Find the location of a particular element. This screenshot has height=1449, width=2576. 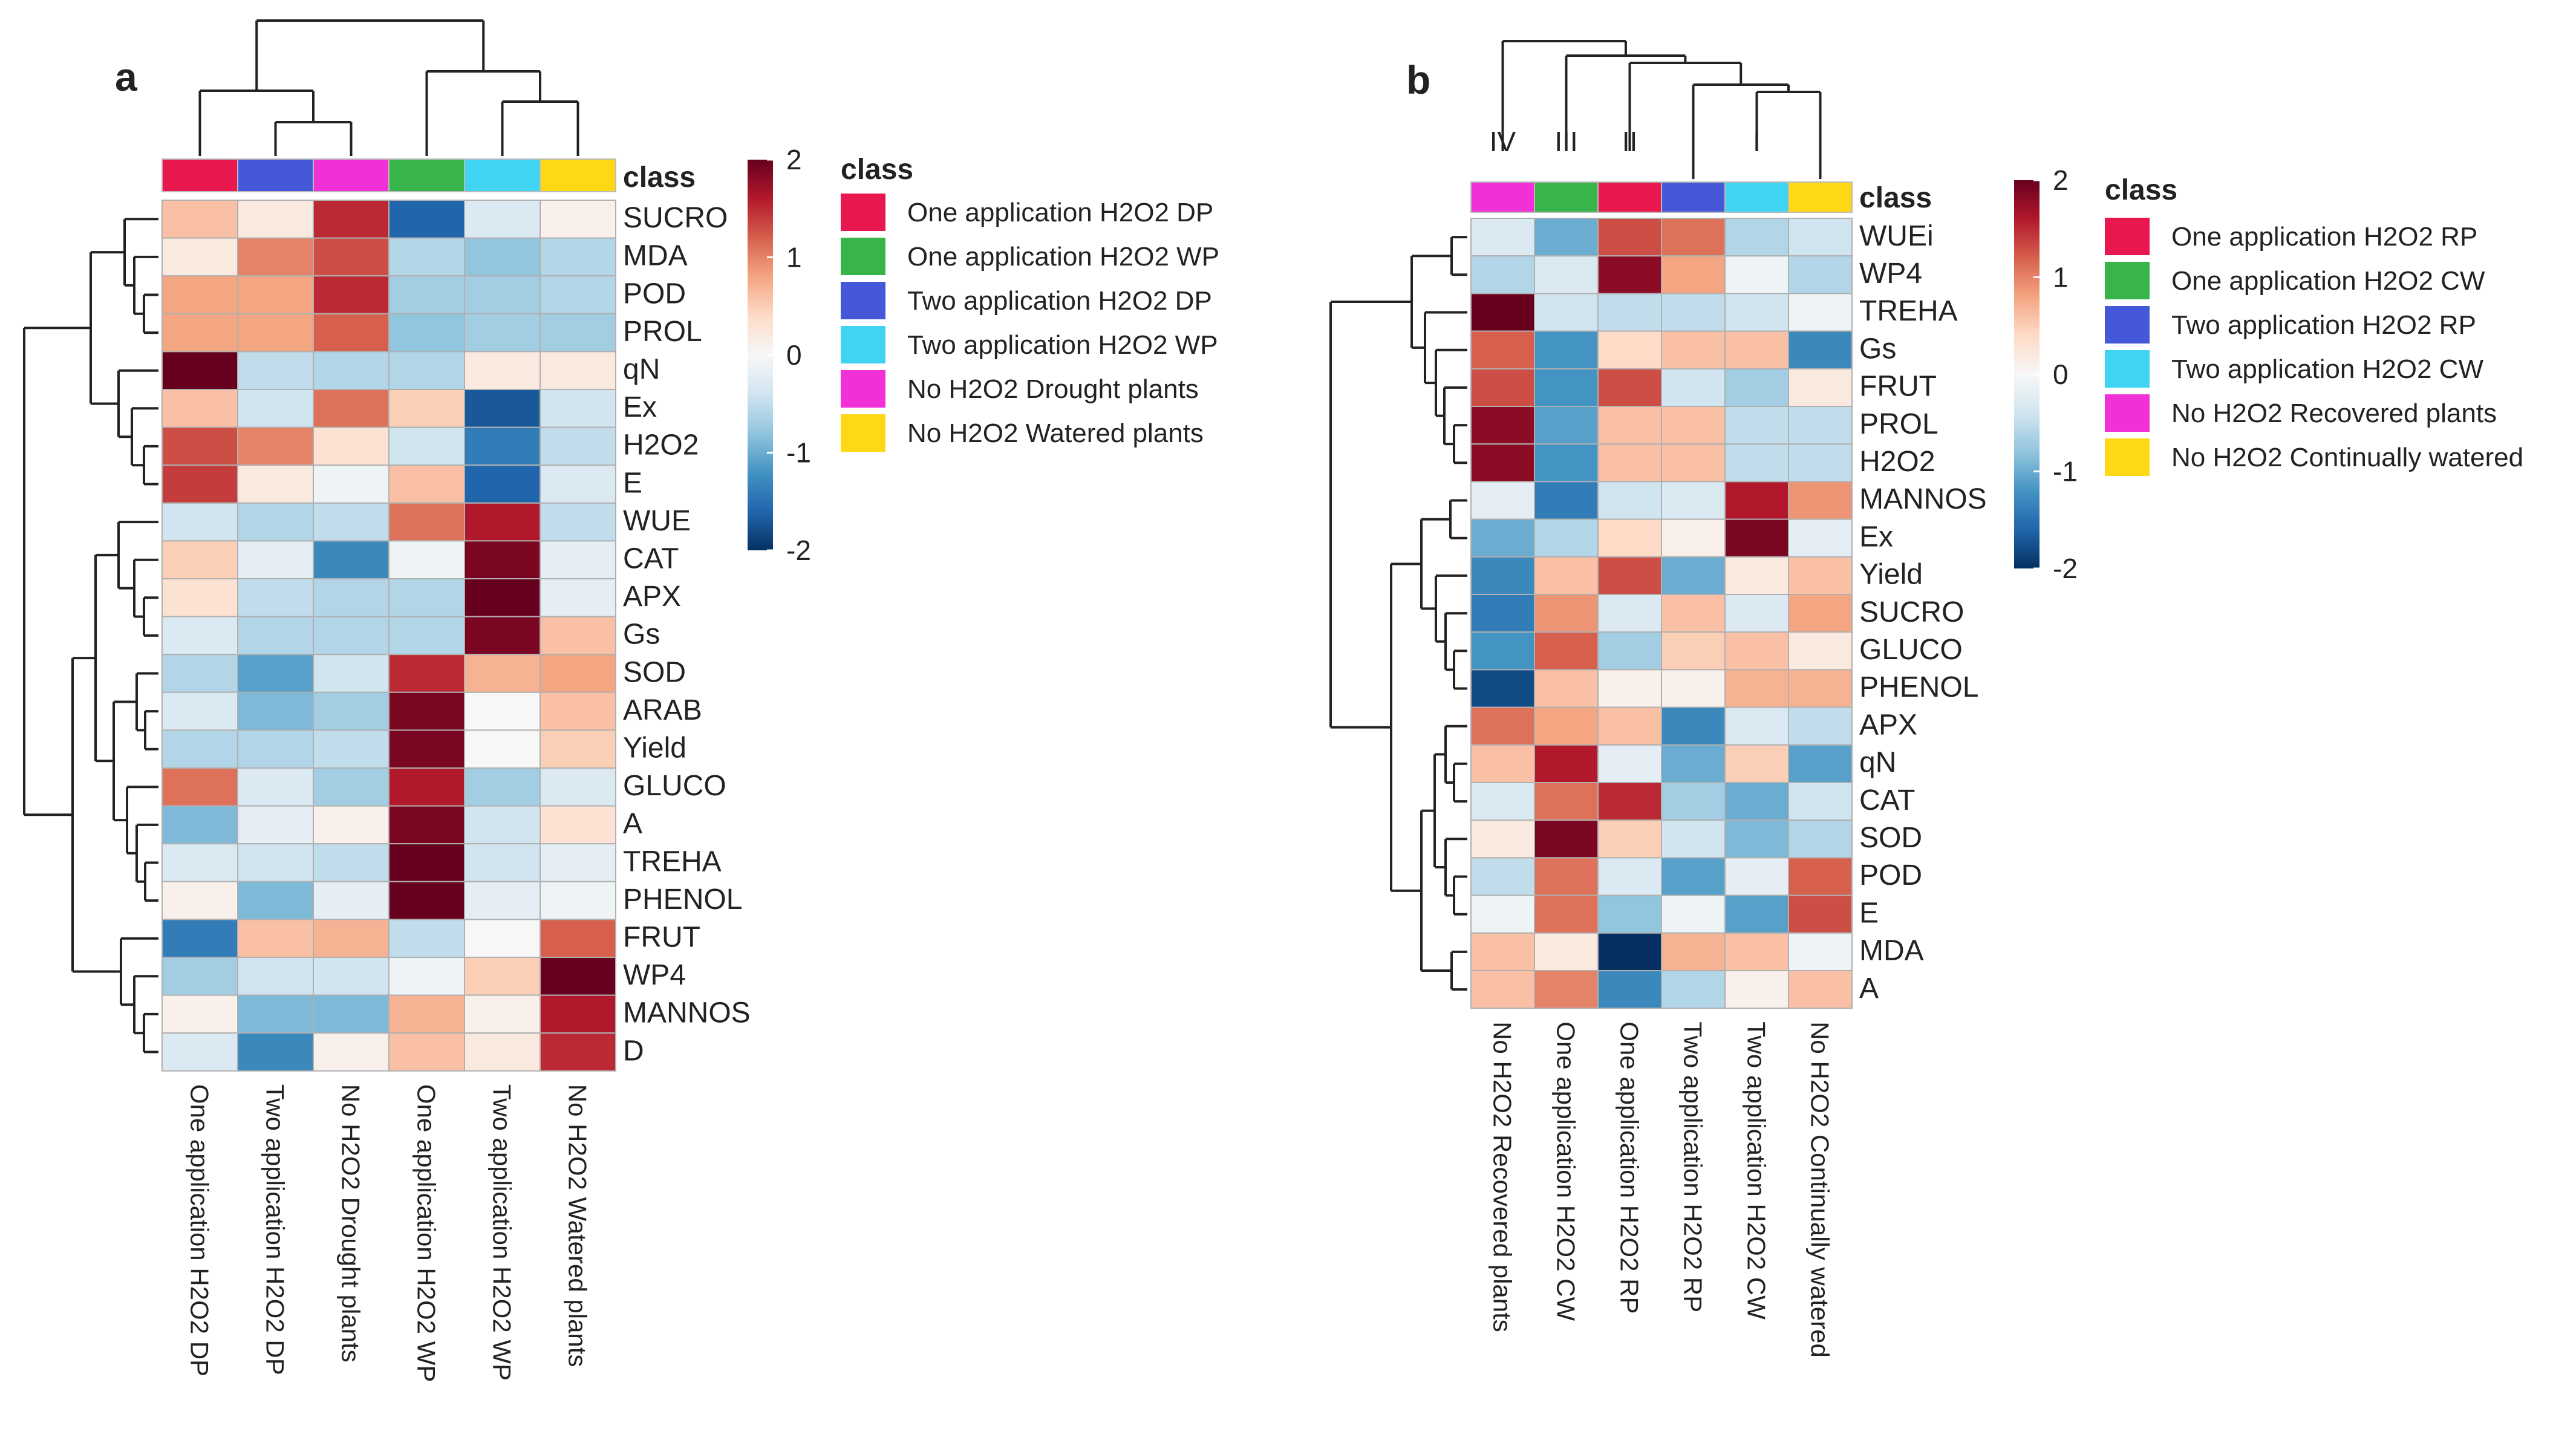

cluster-label: IV is located at coordinates (1503, 142).